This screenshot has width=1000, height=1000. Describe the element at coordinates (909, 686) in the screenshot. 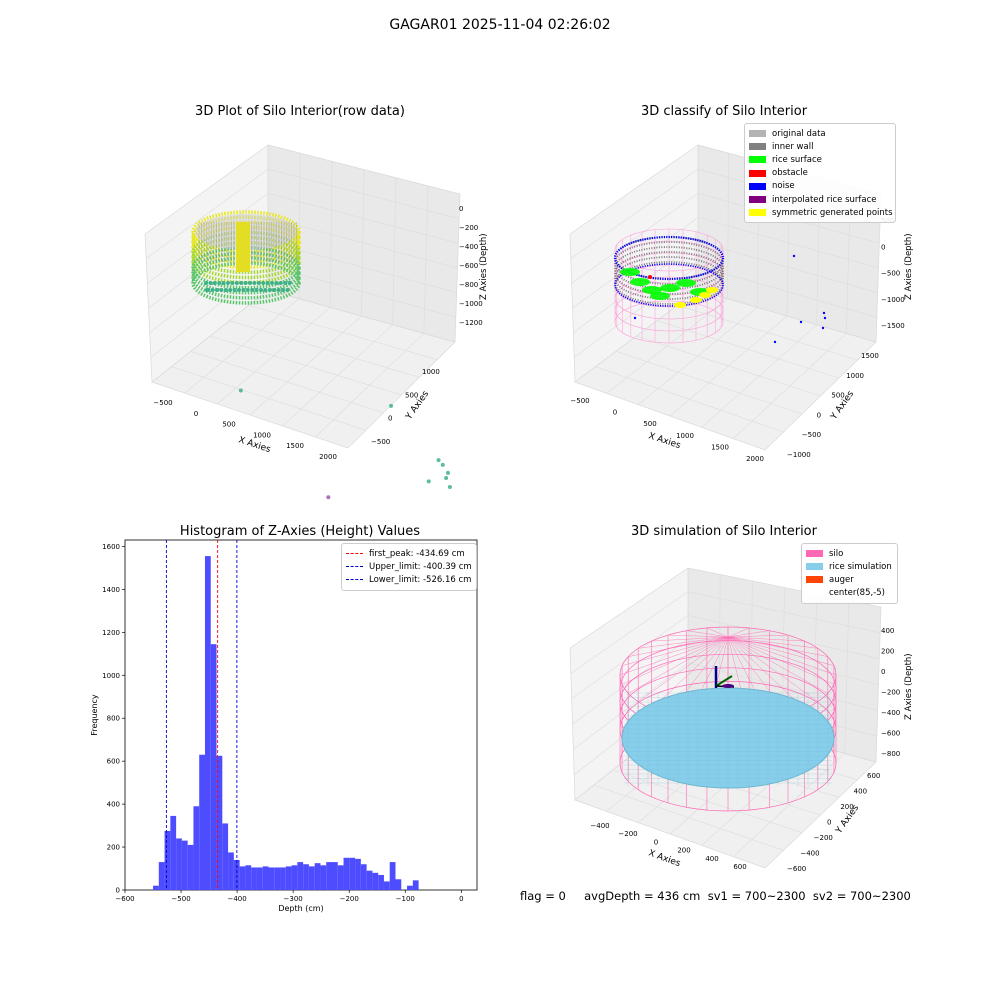

I see `panel4-zlabel: Z Axies (Depth)` at that location.